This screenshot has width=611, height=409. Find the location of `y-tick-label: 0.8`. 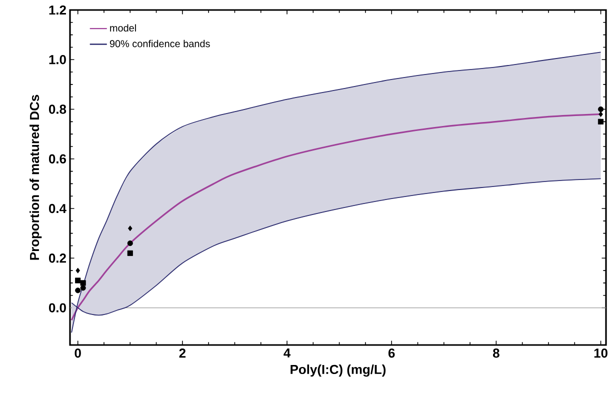

y-tick-label: 0.8 is located at coordinates (57, 109).